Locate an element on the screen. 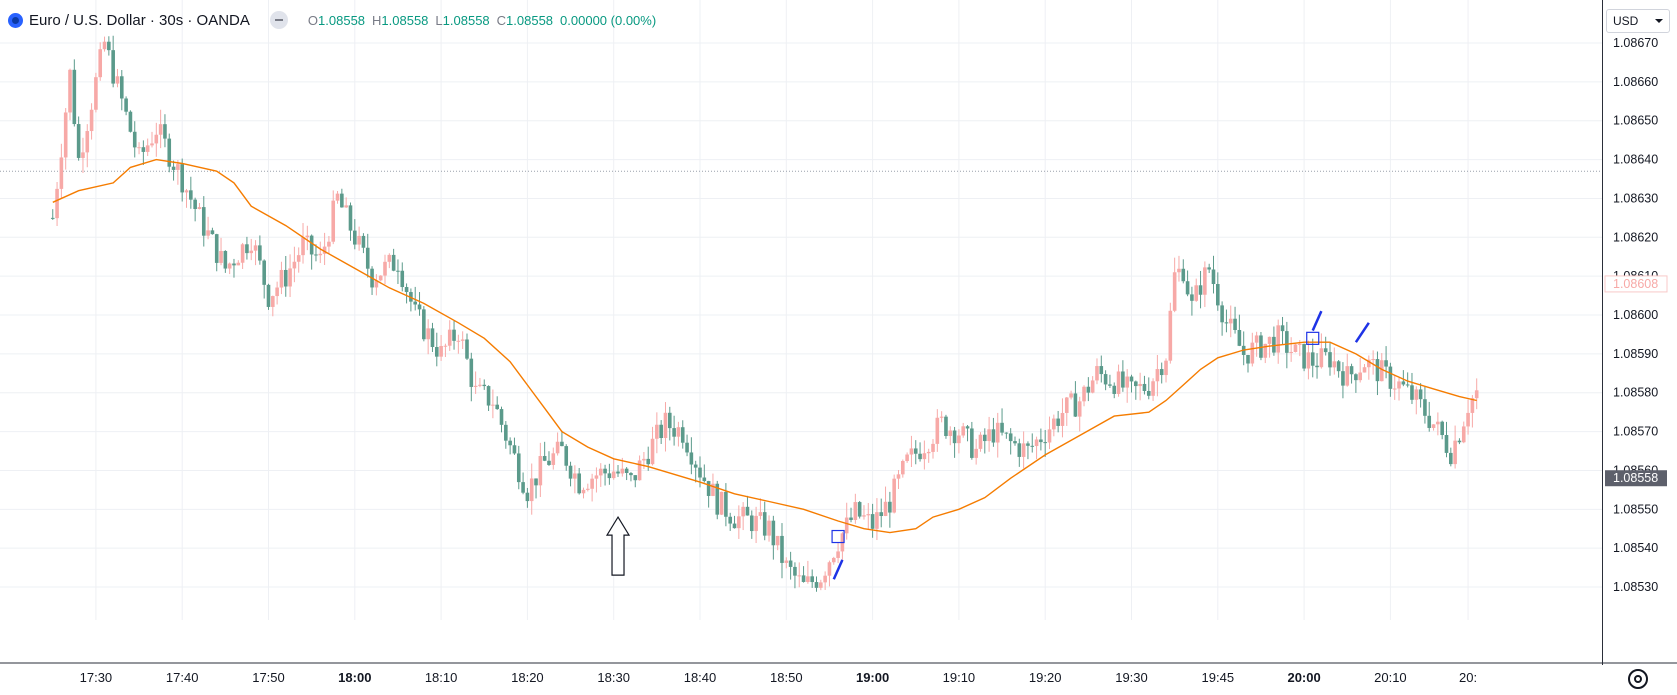  symbol-title: Euro / U.S. Dollar · 30s · OANDA is located at coordinates (139, 20).